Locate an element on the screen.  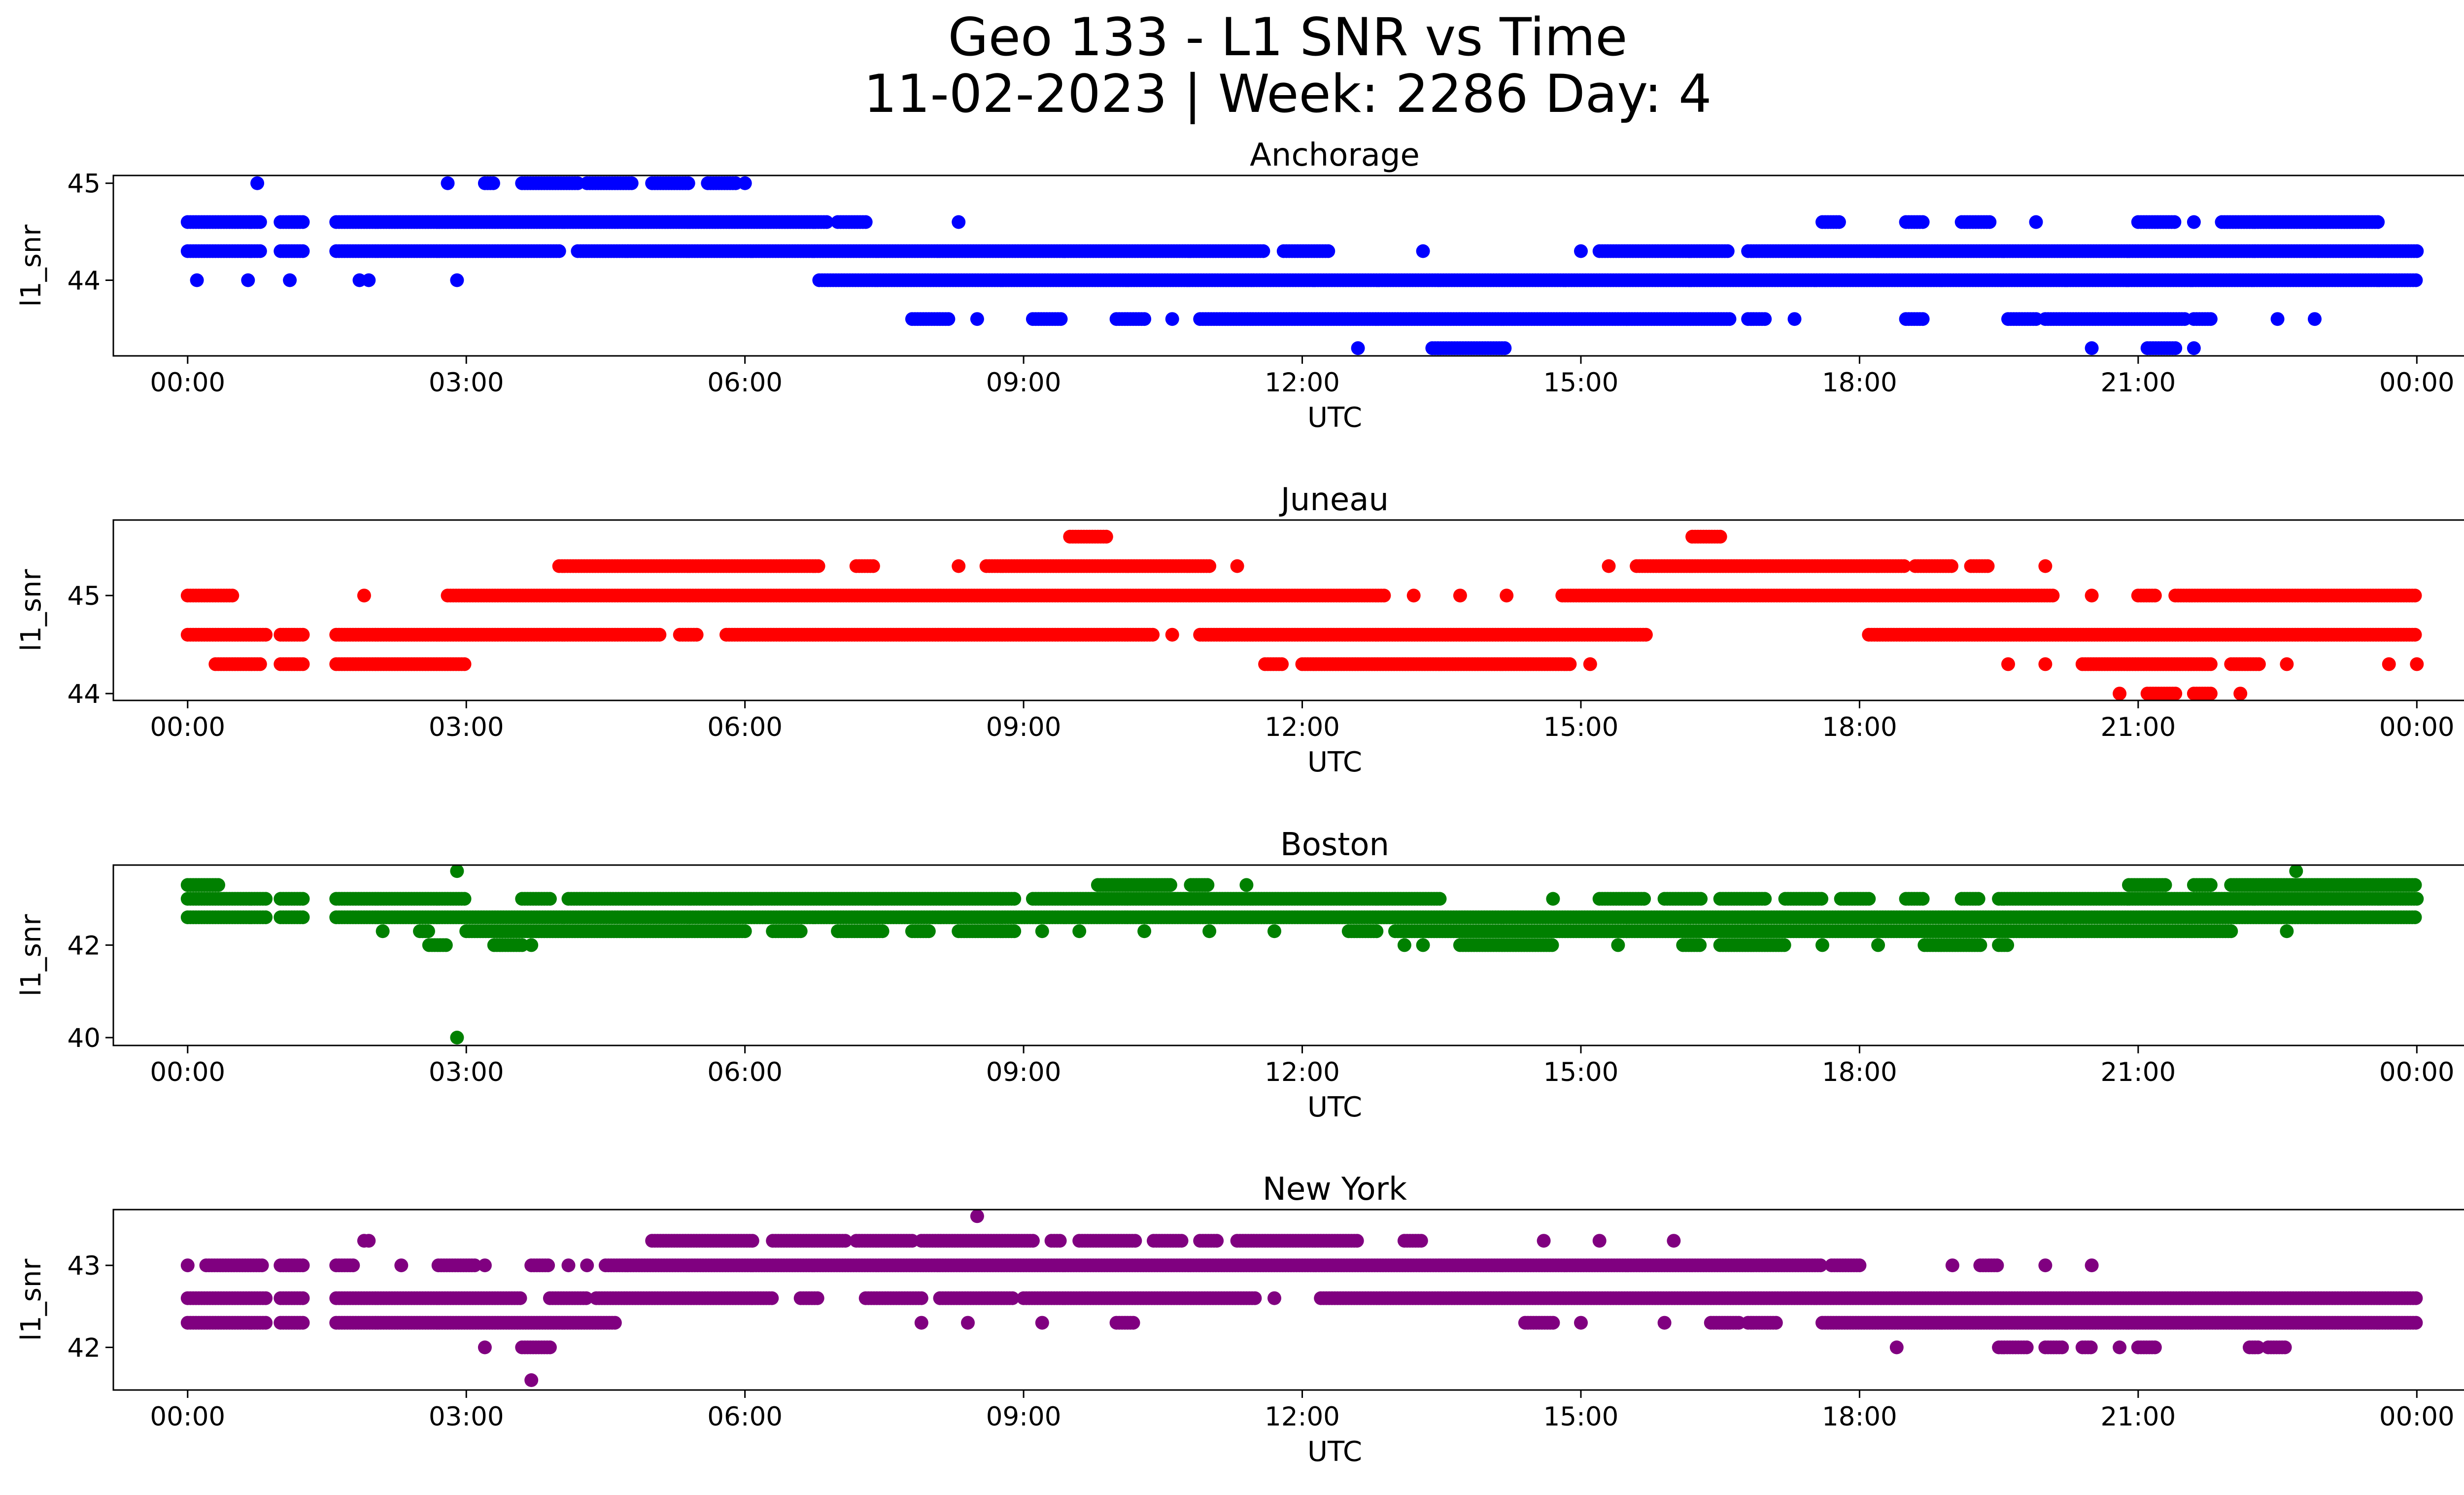
x-tick-label: 21:00 is located at coordinates (2138, 727).